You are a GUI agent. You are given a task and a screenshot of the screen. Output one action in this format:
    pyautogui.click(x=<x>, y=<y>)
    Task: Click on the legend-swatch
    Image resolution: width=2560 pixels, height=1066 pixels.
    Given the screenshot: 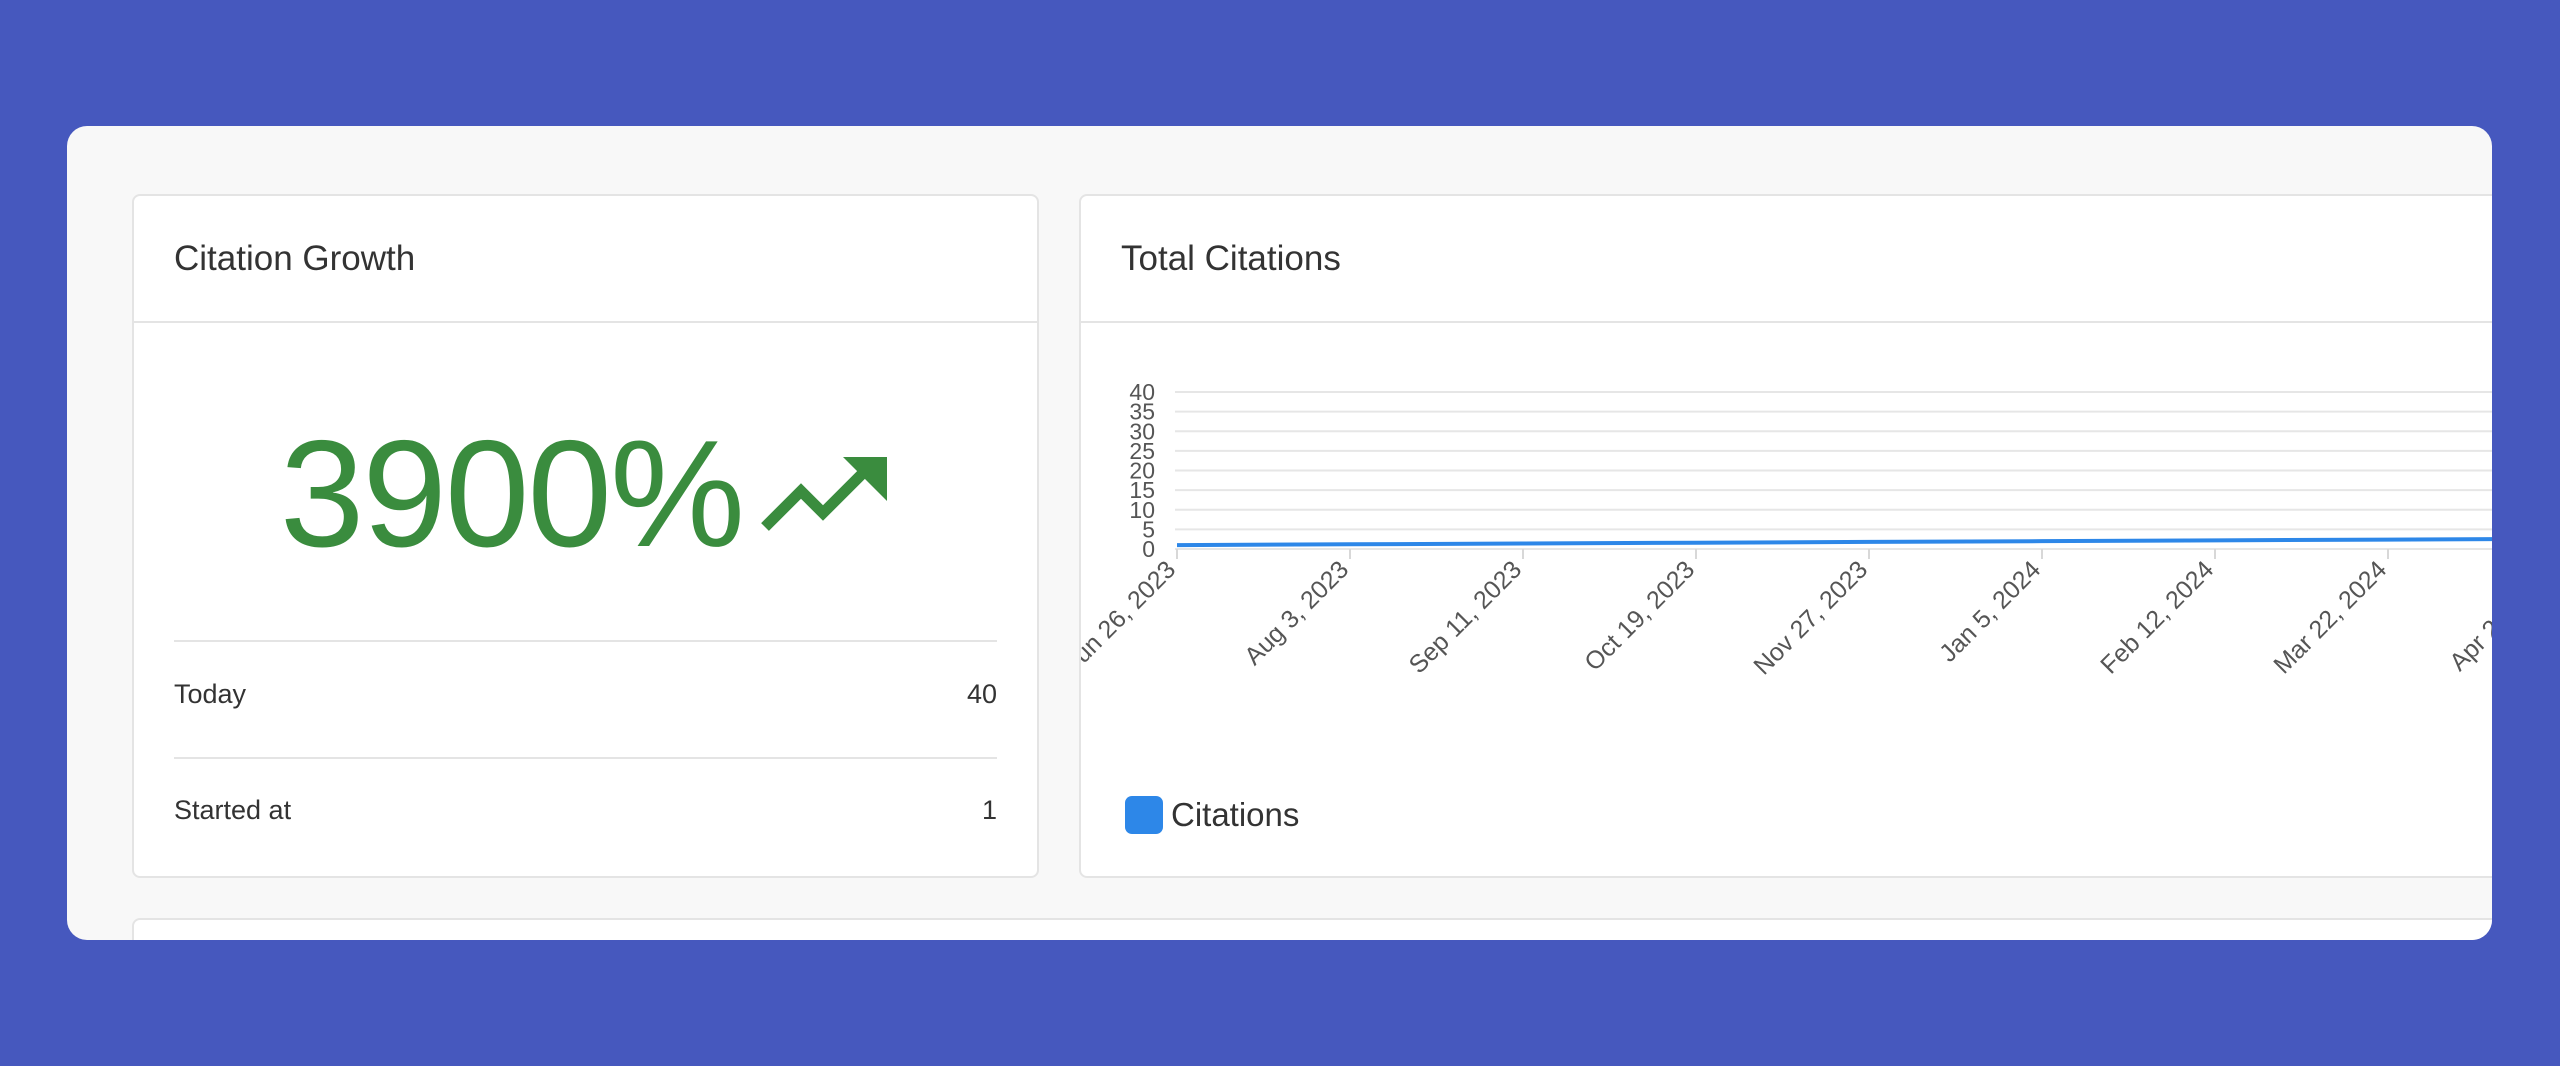 What is the action you would take?
    pyautogui.click(x=1144, y=815)
    